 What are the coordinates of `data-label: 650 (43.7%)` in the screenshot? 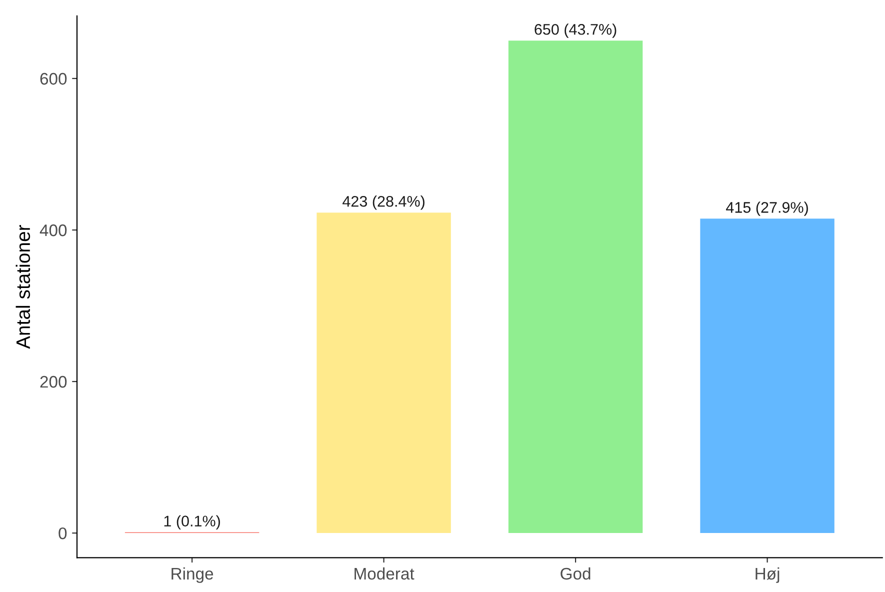 It's located at (575, 31).